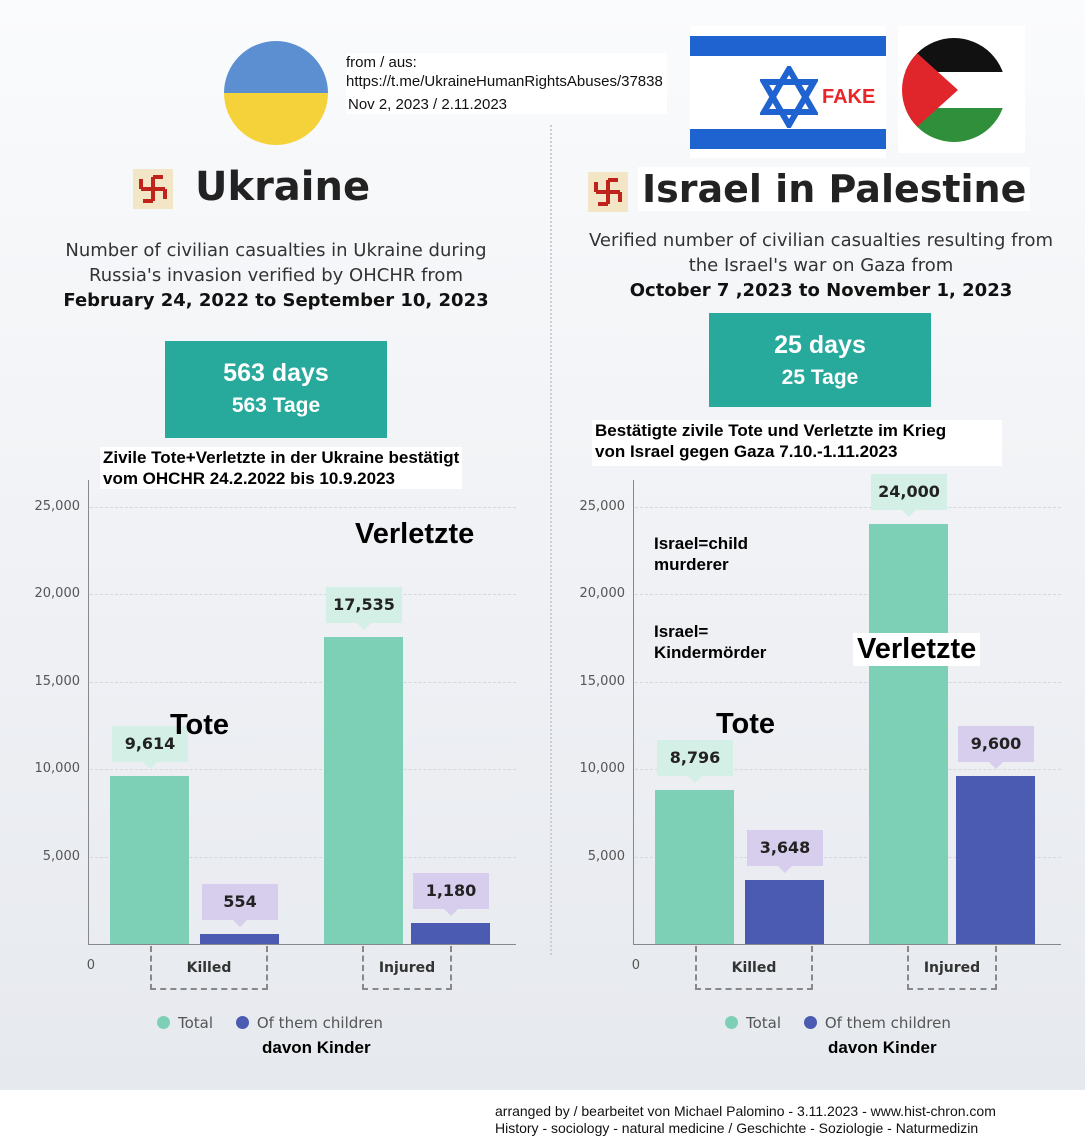 Image resolution: width=1085 pixels, height=1146 pixels. I want to click on right-title: Israel in Palestine, so click(834, 189).